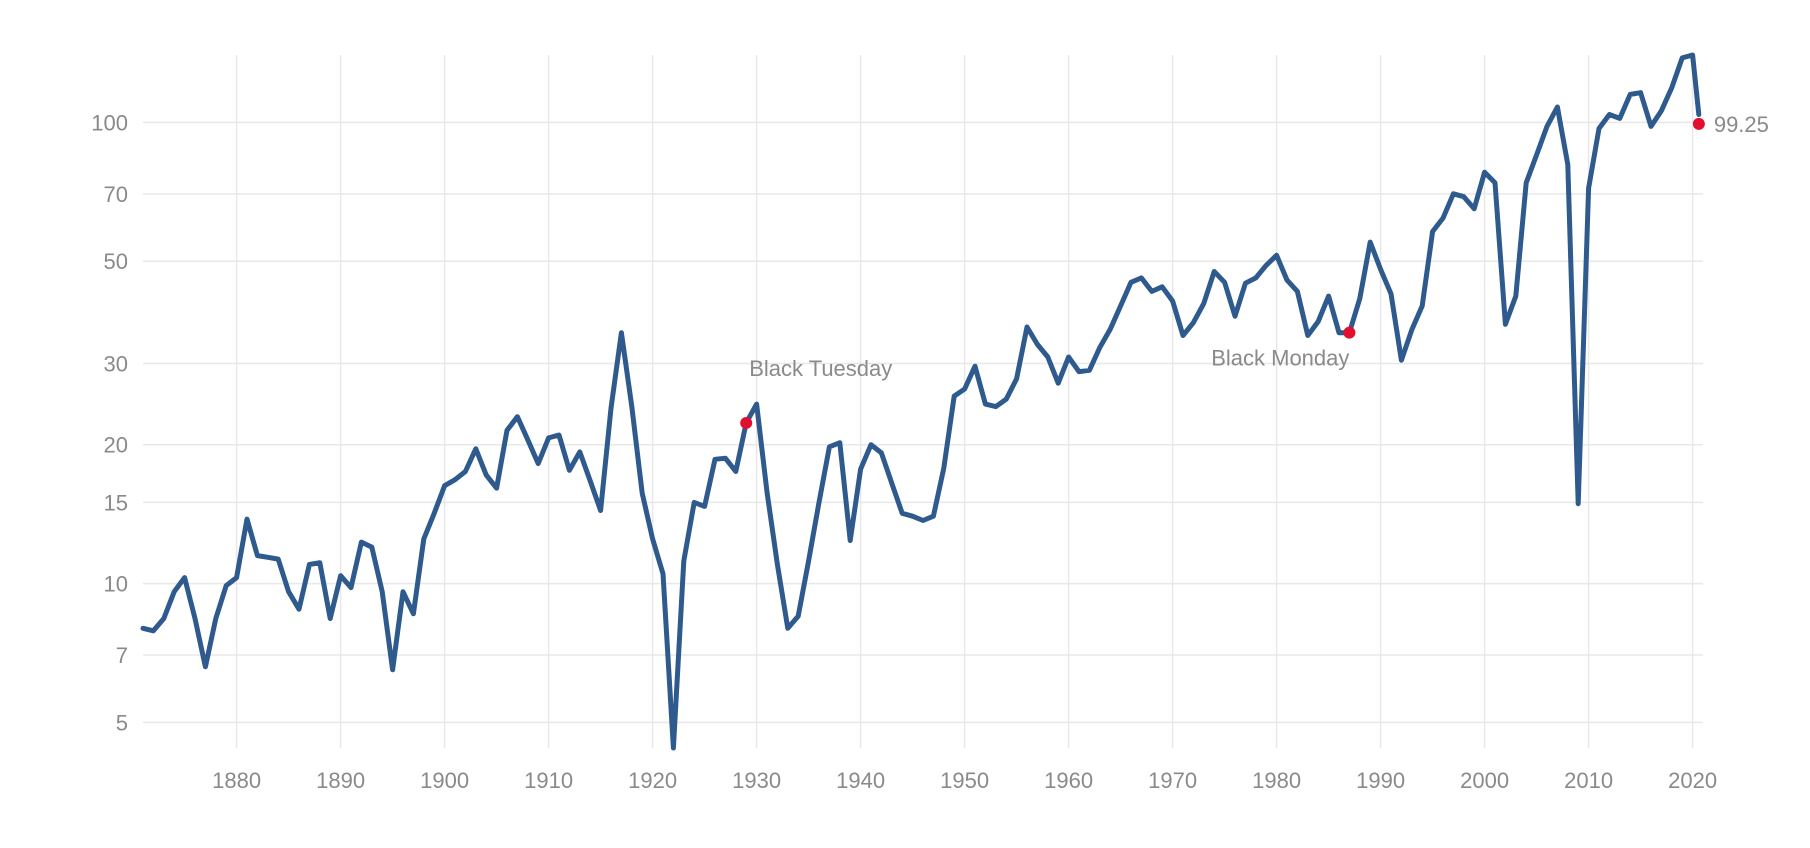  What do you see at coordinates (122, 722) in the screenshot?
I see `y-tick-label: 5` at bounding box center [122, 722].